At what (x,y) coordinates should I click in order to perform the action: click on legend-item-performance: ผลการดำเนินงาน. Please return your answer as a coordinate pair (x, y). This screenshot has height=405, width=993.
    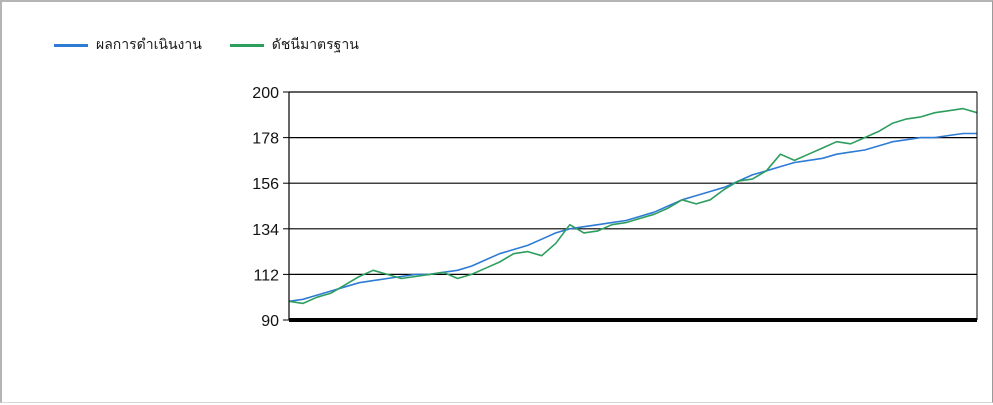
    Looking at the image, I should click on (128, 45).